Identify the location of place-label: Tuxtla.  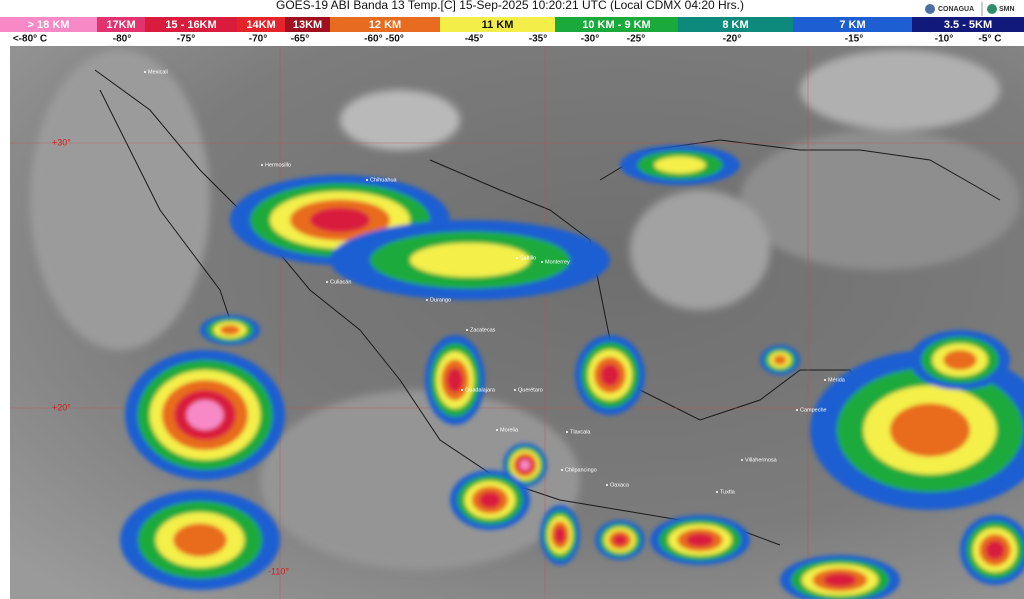
(728, 492).